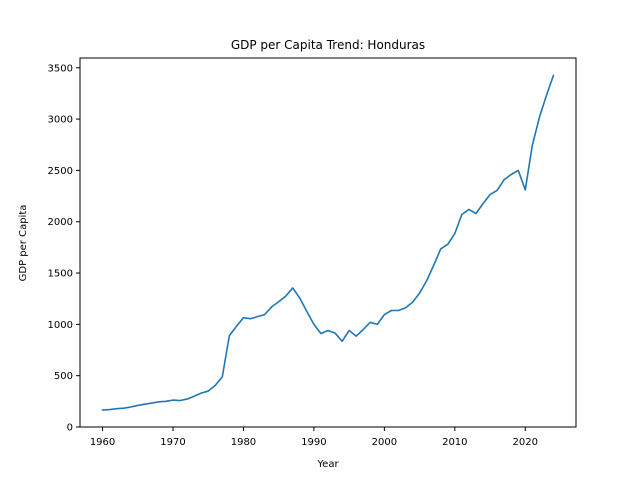  Describe the element at coordinates (327, 464) in the screenshot. I see `x-axis-label: Year` at that location.